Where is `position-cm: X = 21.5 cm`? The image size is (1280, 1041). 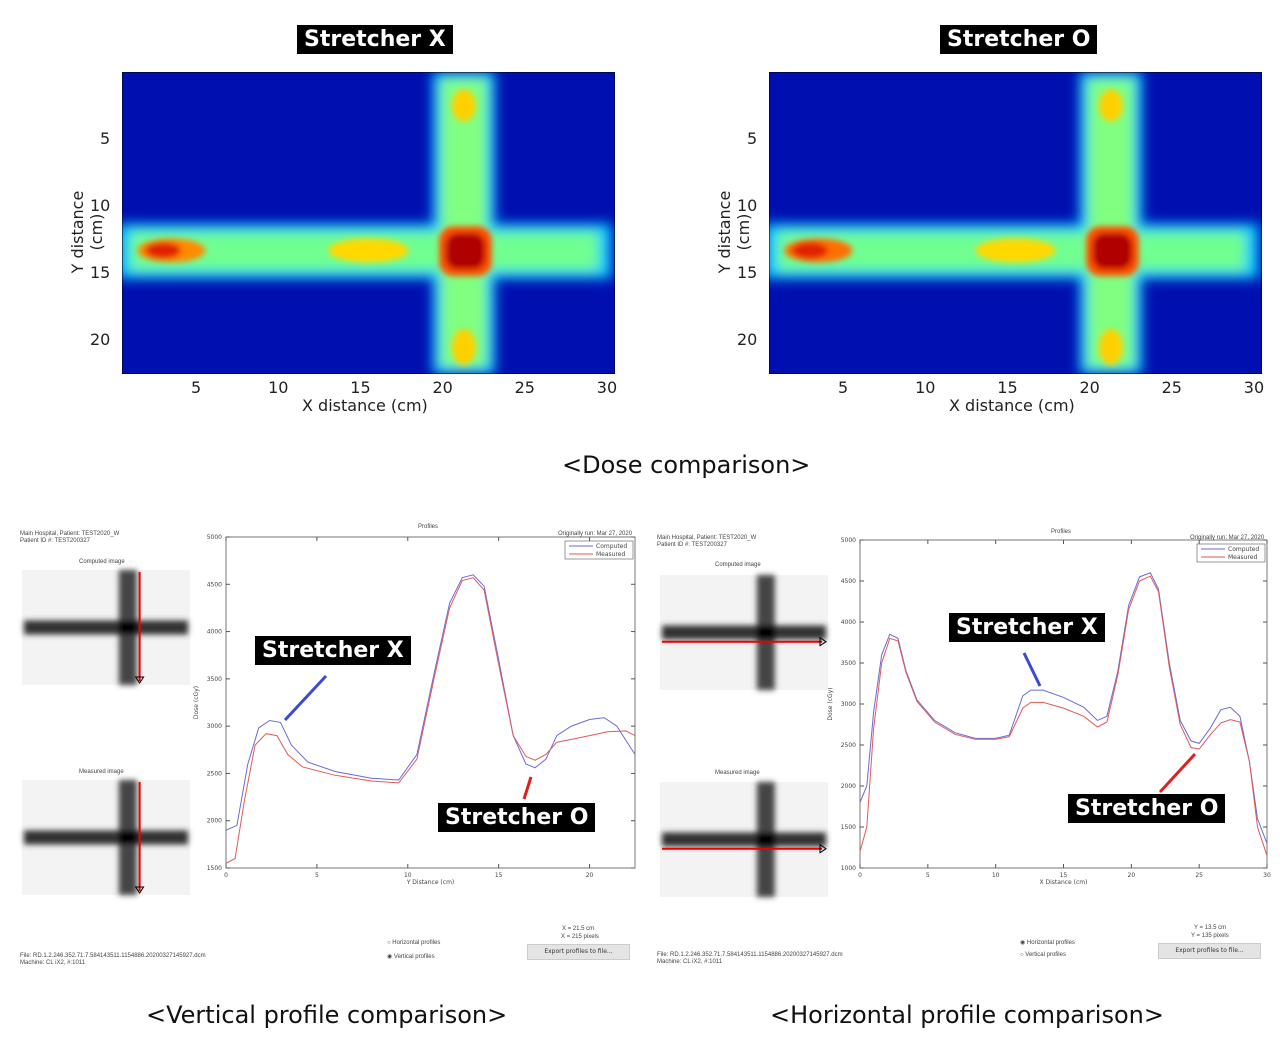 position-cm: X = 21.5 cm is located at coordinates (578, 929).